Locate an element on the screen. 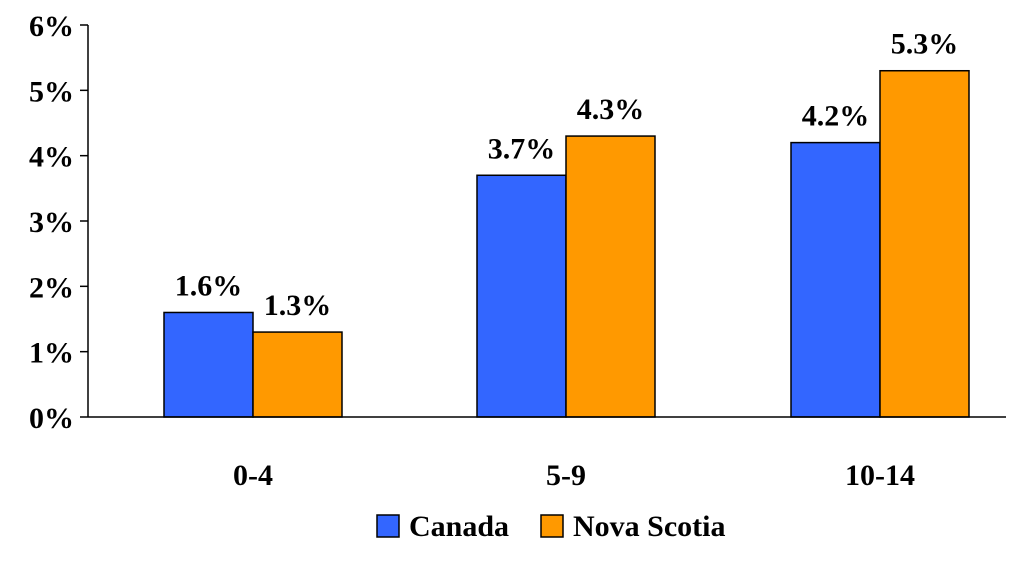 This screenshot has width=1019, height=561. x-category-label: 10-14 is located at coordinates (880, 475).